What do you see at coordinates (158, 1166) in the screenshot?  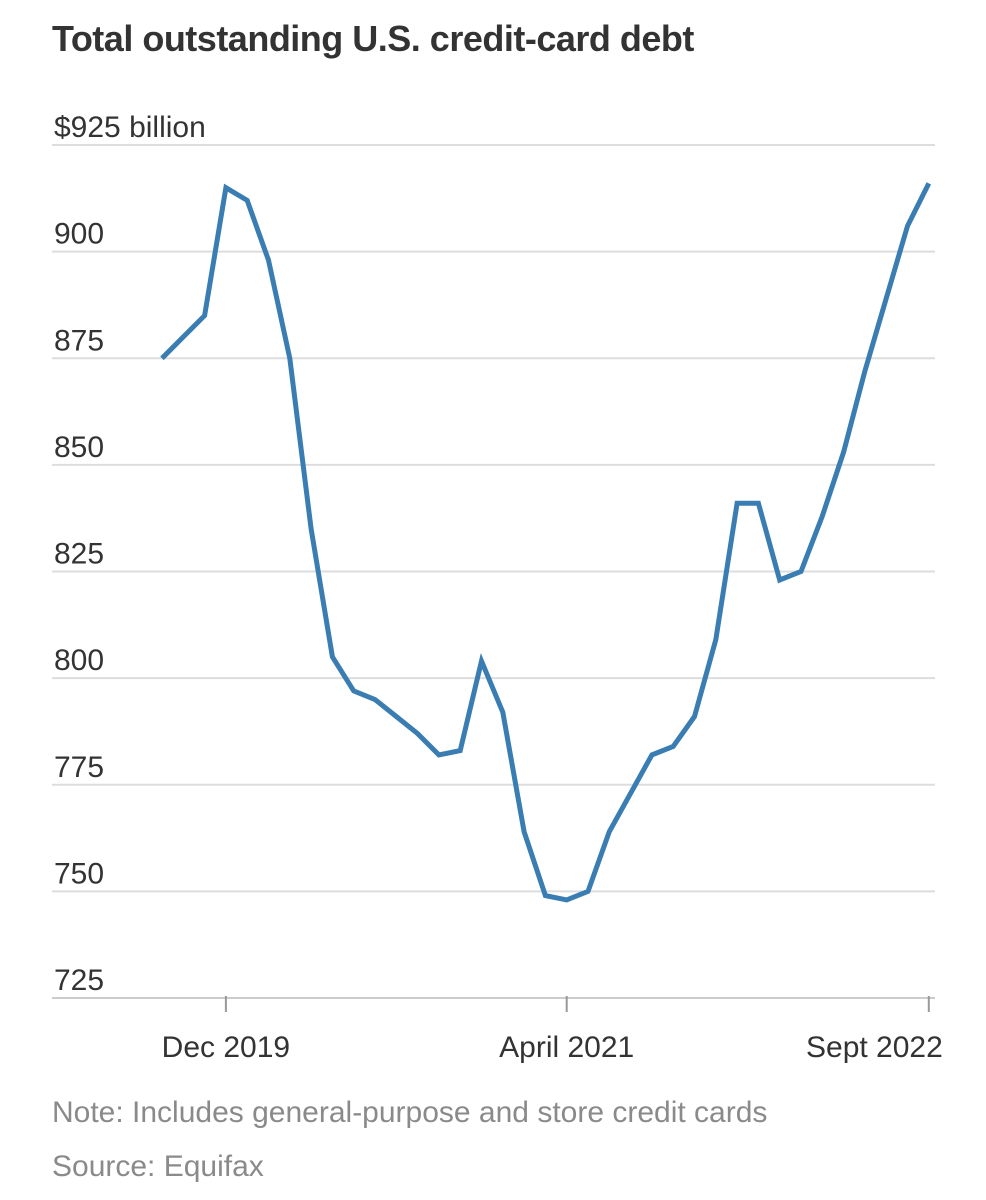 I see `chart-source: Source: Equifax` at bounding box center [158, 1166].